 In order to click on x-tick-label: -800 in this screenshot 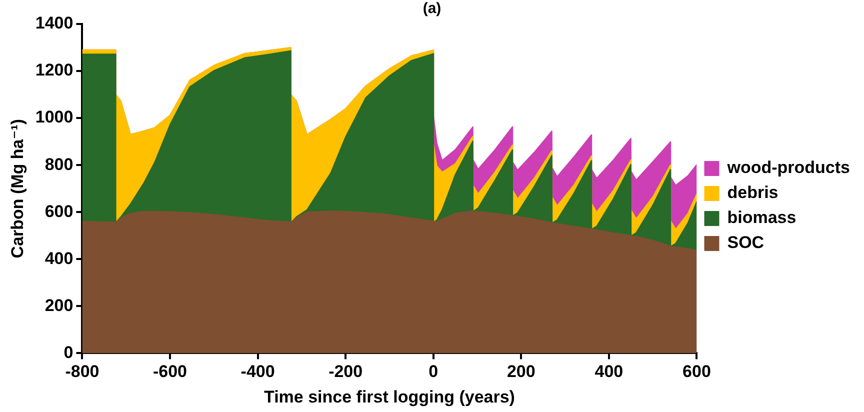, I will do `click(82, 372)`.